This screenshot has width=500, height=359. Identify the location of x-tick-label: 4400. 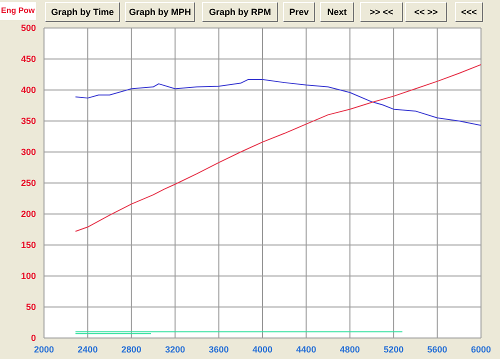
(306, 349).